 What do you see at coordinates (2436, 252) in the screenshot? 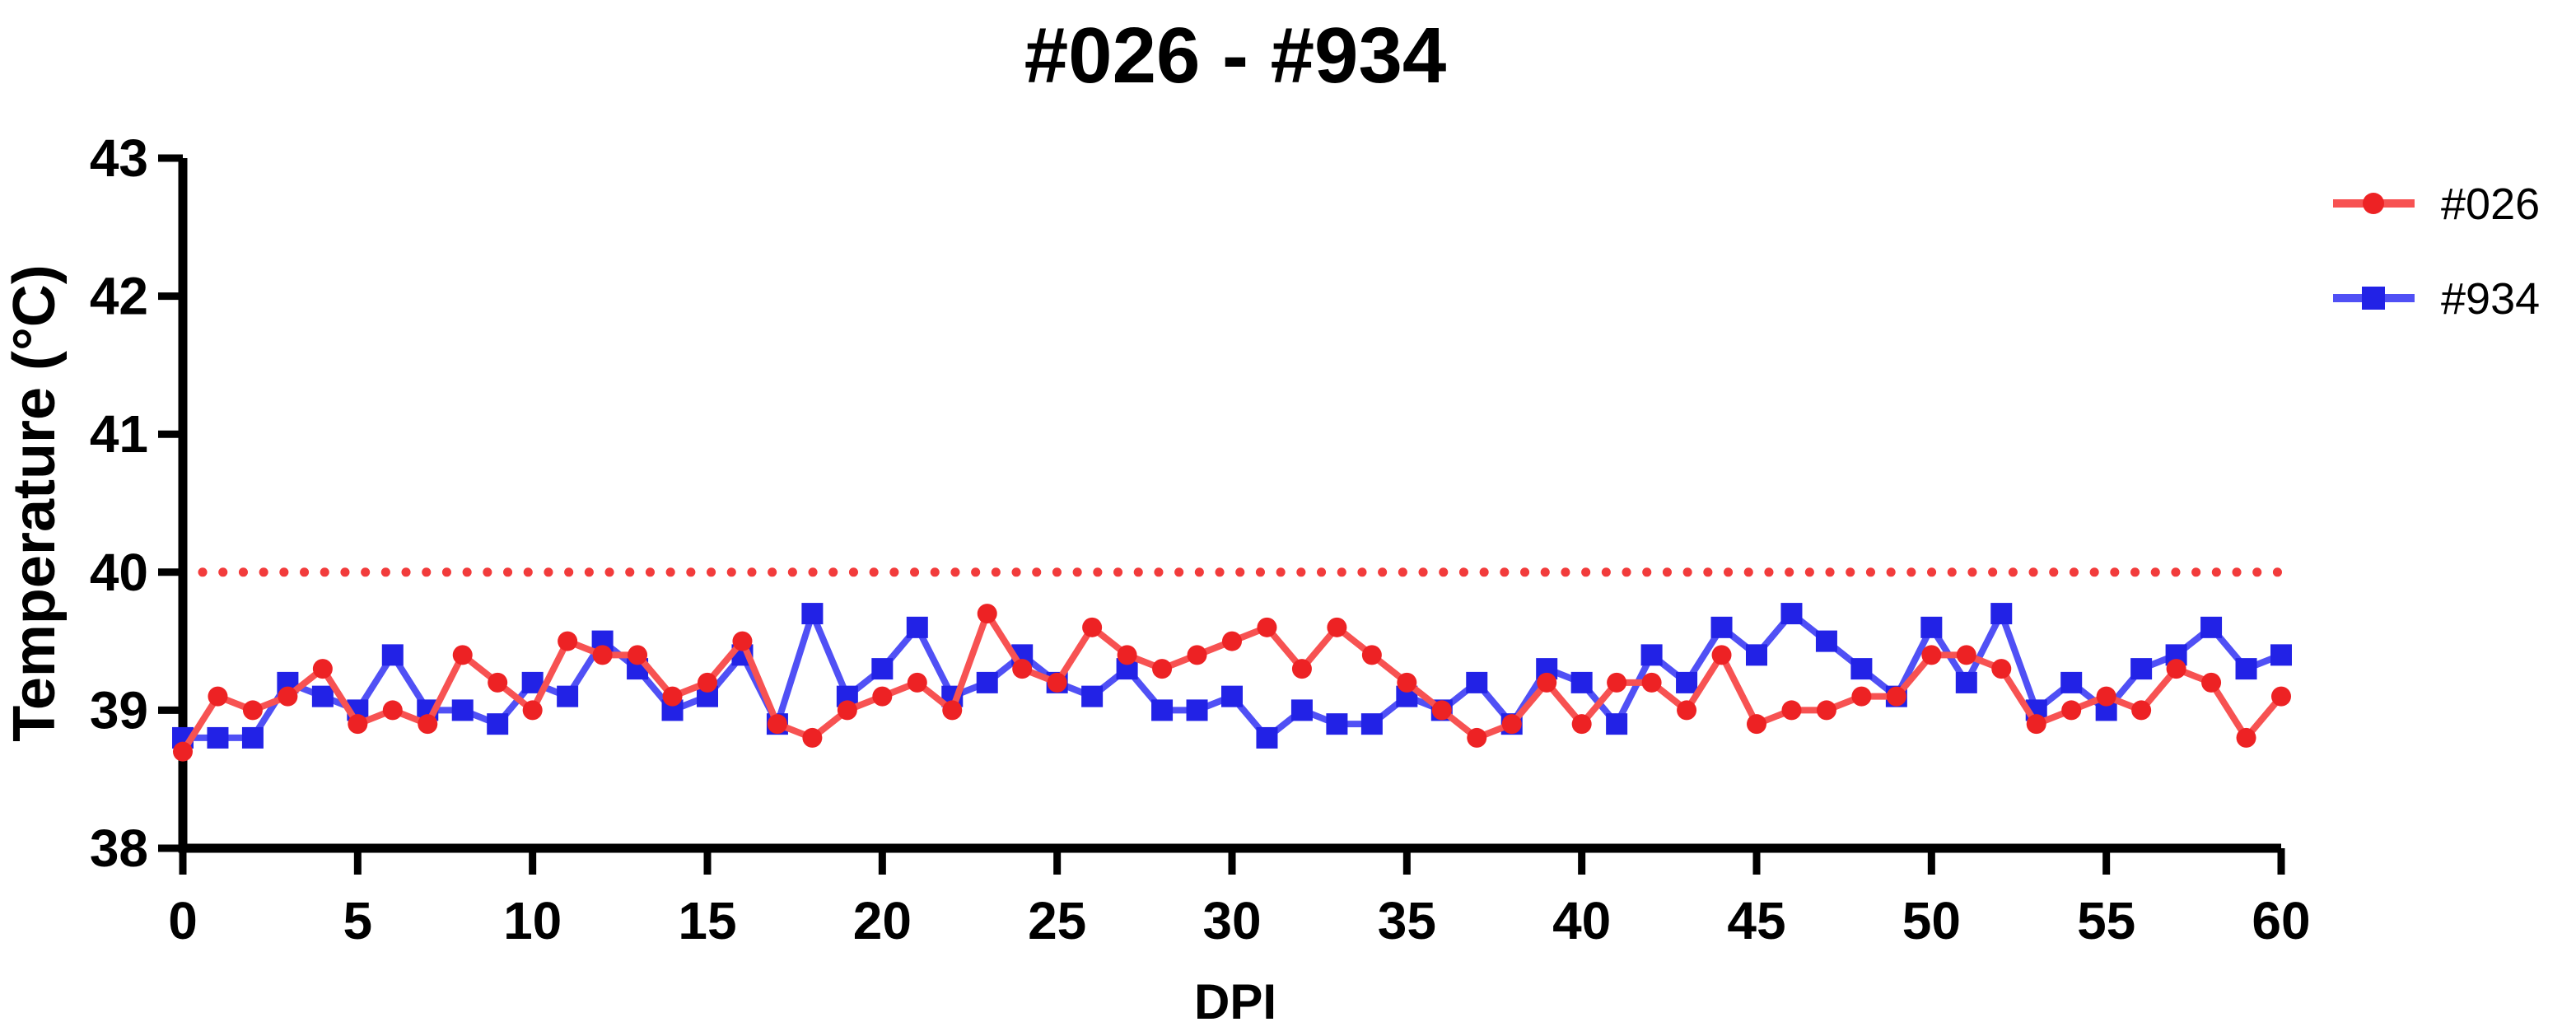
I see `legend: #026 #934` at bounding box center [2436, 252].